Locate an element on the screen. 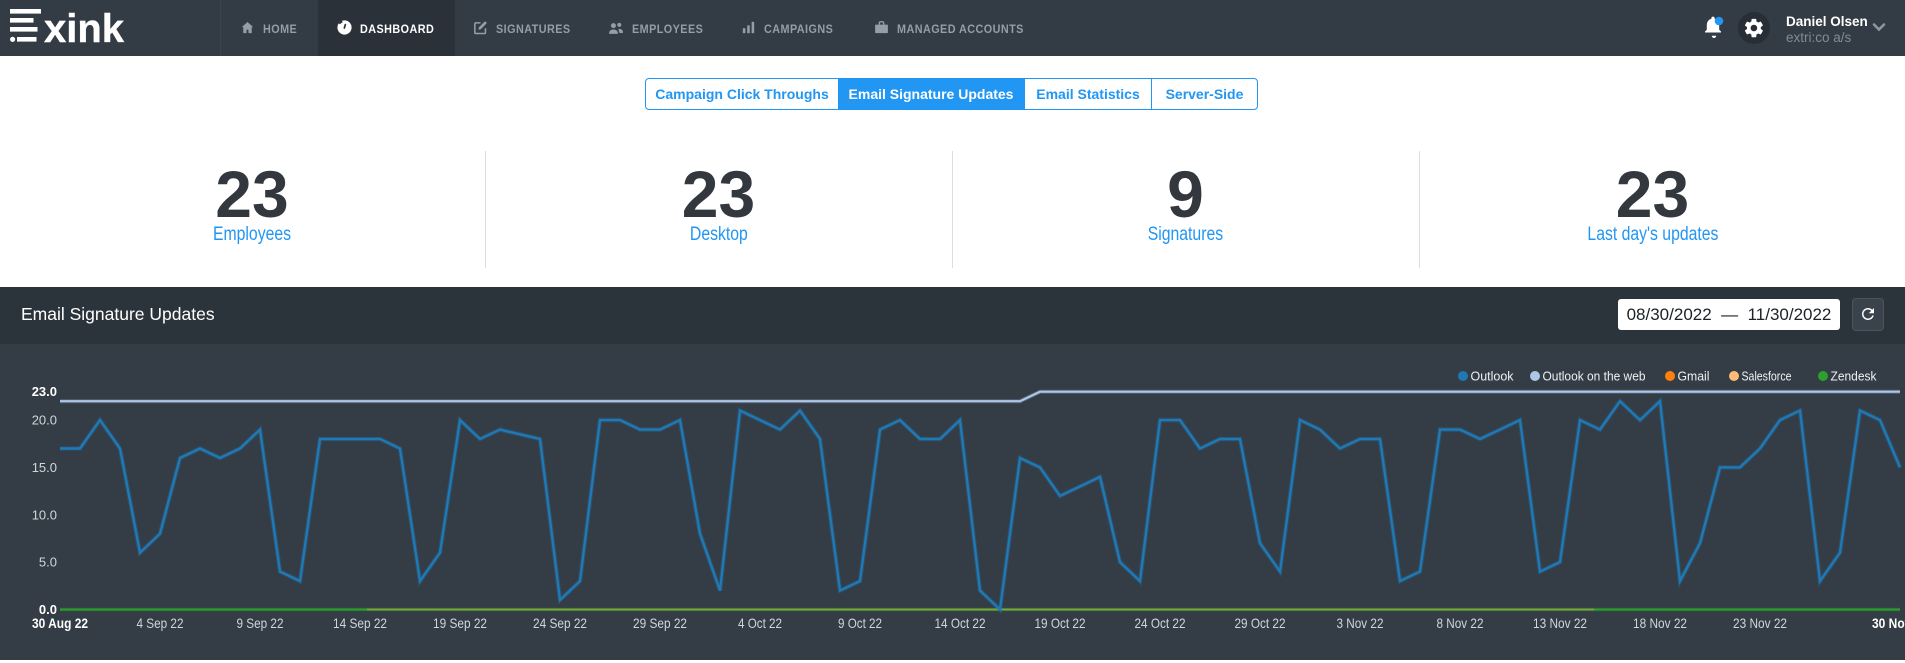 The image size is (1905, 663). svg-text: 14 Sep 22 is located at coordinates (360, 623).